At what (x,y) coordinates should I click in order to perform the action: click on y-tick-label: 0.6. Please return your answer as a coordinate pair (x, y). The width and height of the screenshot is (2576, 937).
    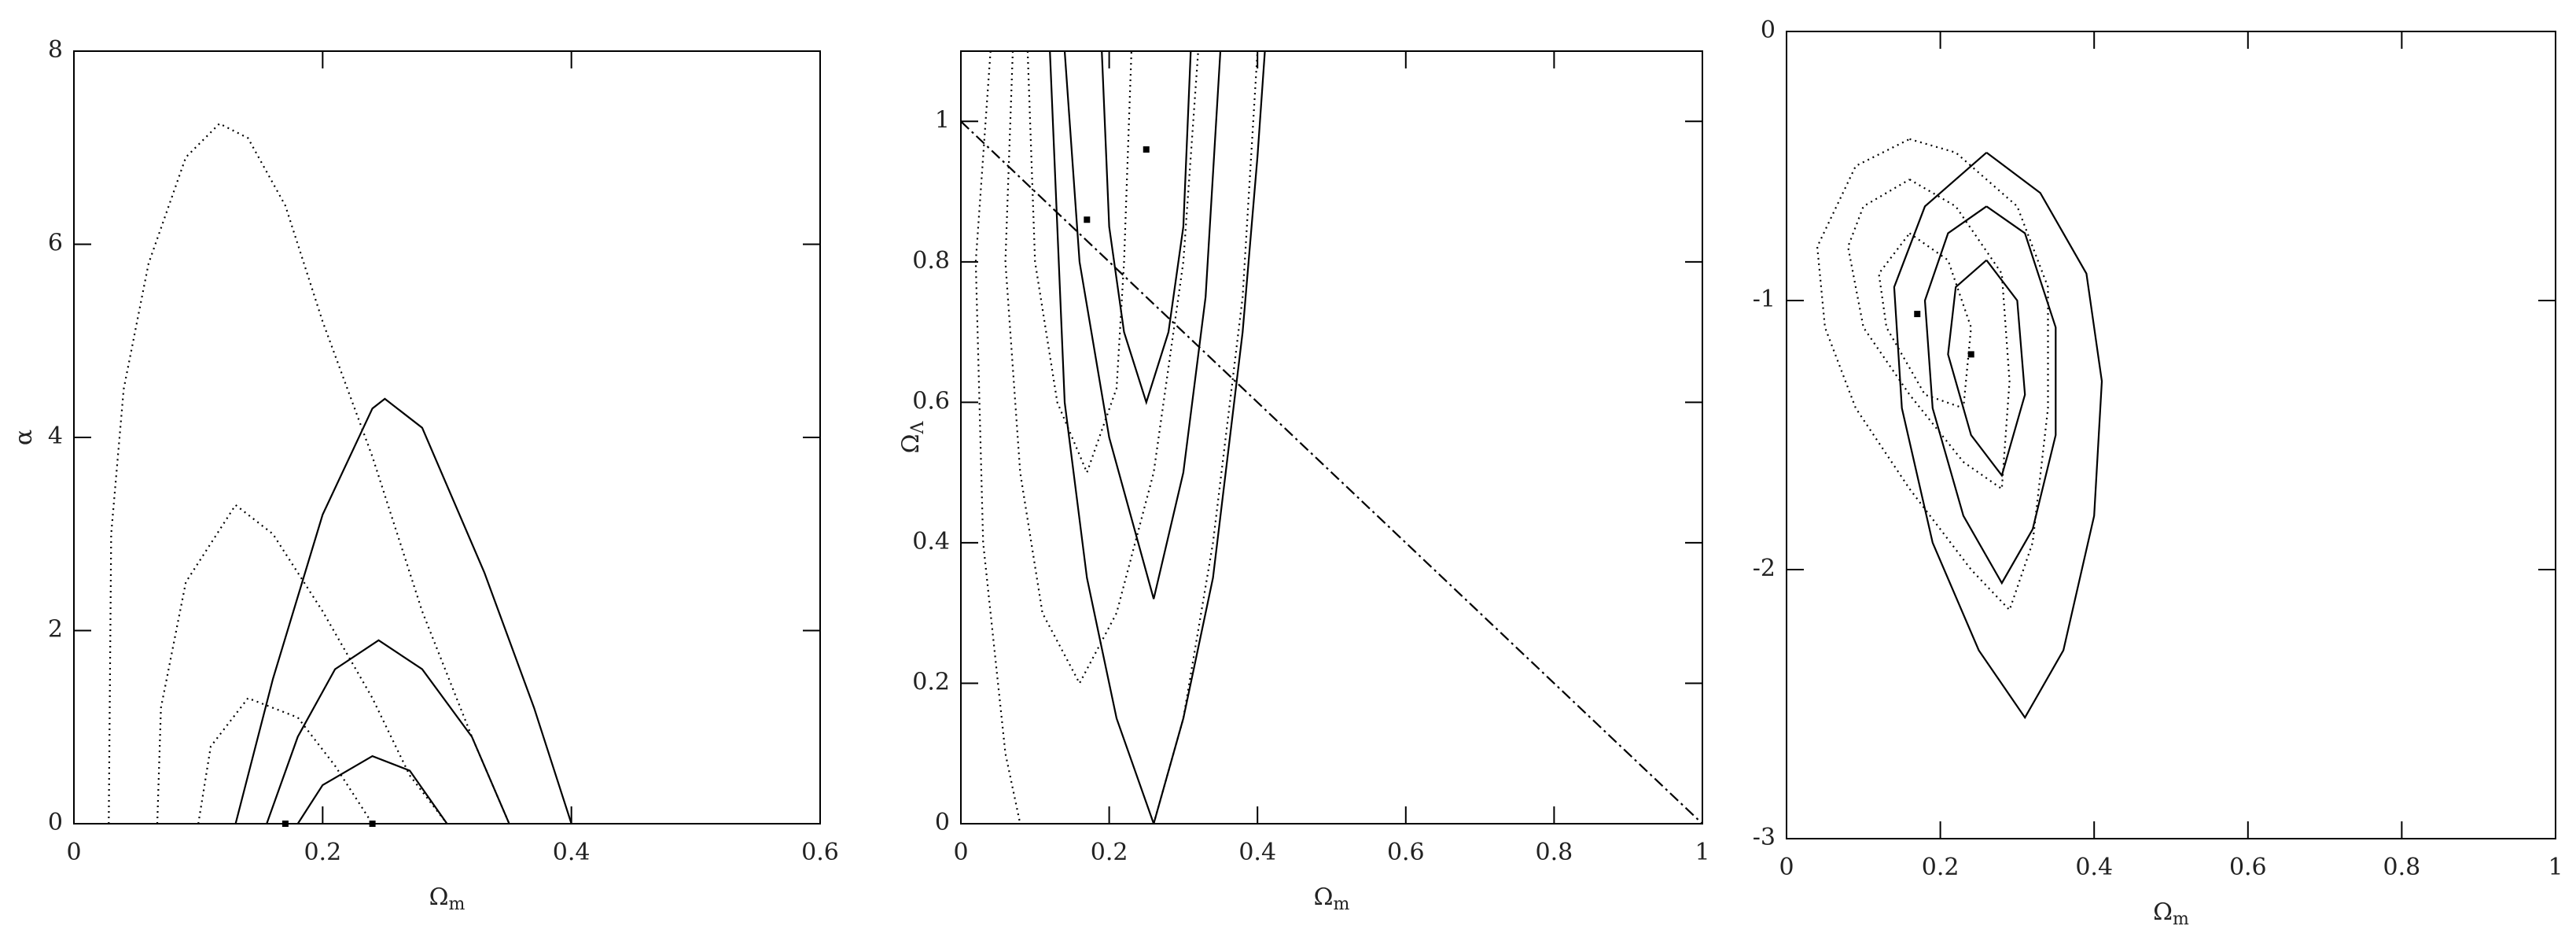
    Looking at the image, I should click on (931, 401).